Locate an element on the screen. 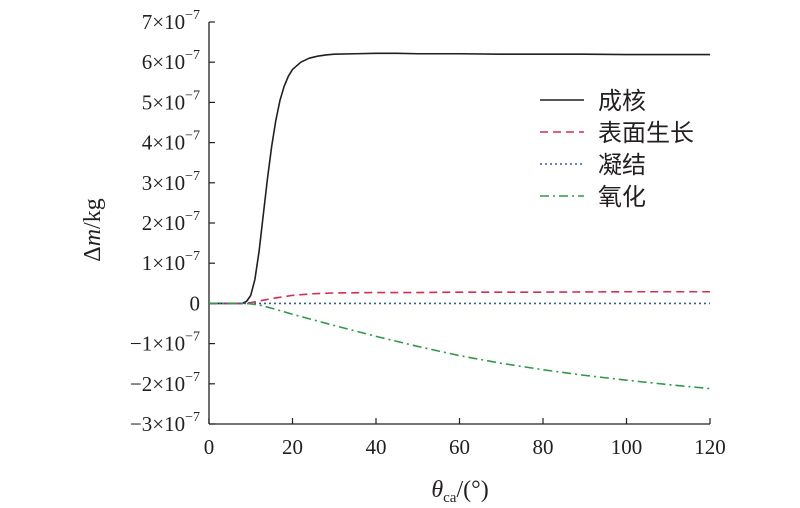  y-axis-title-delta: Δ is located at coordinates (93, 253).